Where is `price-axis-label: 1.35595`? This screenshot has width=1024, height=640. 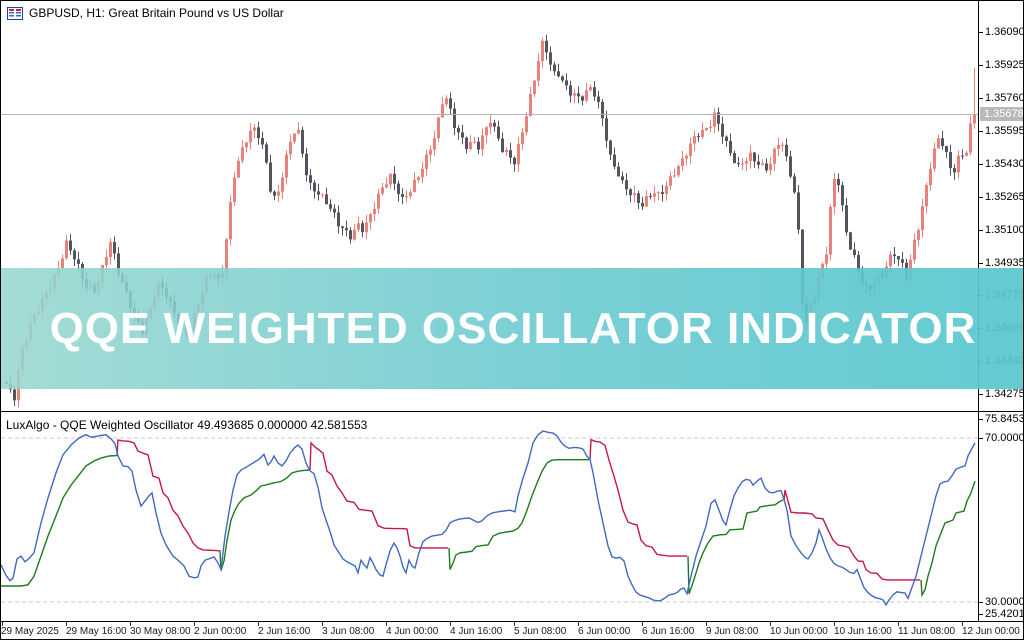 price-axis-label: 1.35595 is located at coordinates (1004, 131).